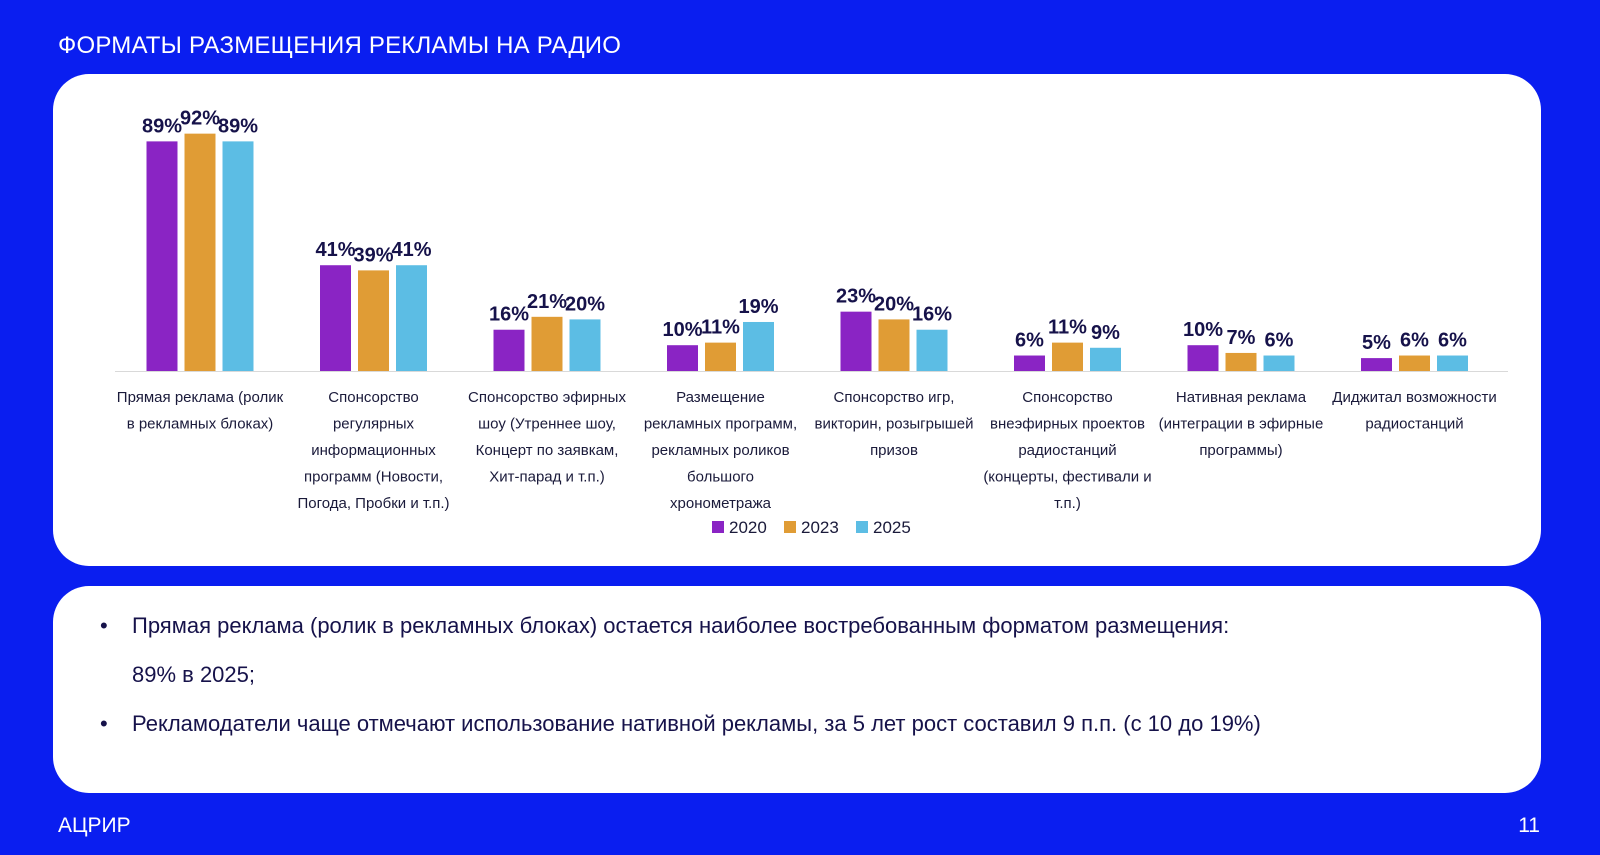 The image size is (1600, 855). I want to click on category-label-line: викторин, розыгрышей, so click(894, 424).